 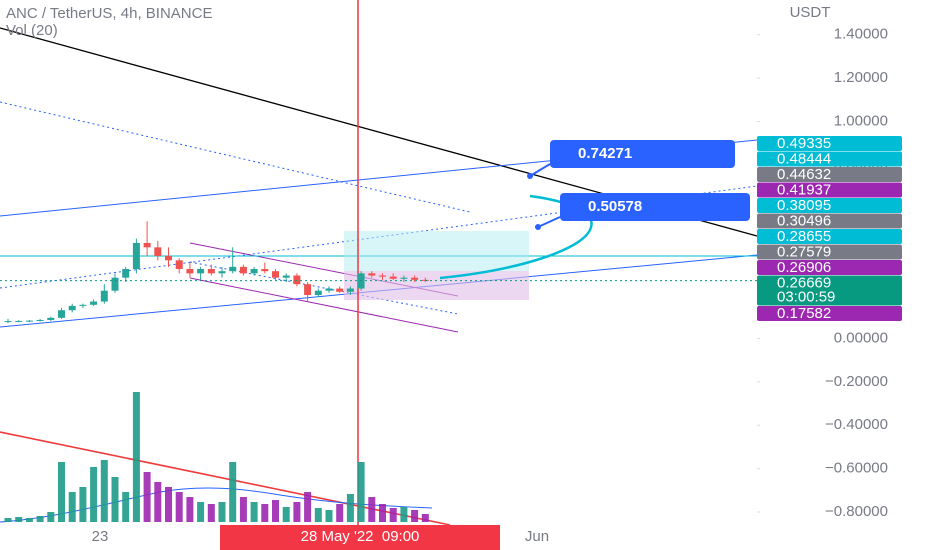 I want to click on chart-title: ANC / TetherUS, 4h, BINANCE, so click(x=109, y=13).